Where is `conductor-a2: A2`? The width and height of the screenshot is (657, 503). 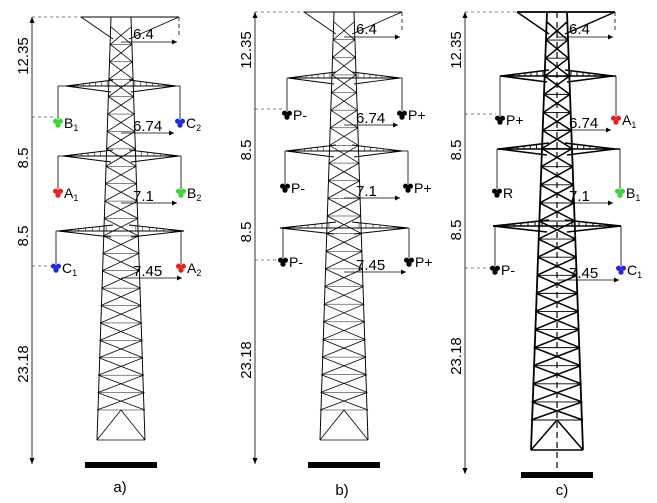 conductor-a2: A2 is located at coordinates (188, 269).